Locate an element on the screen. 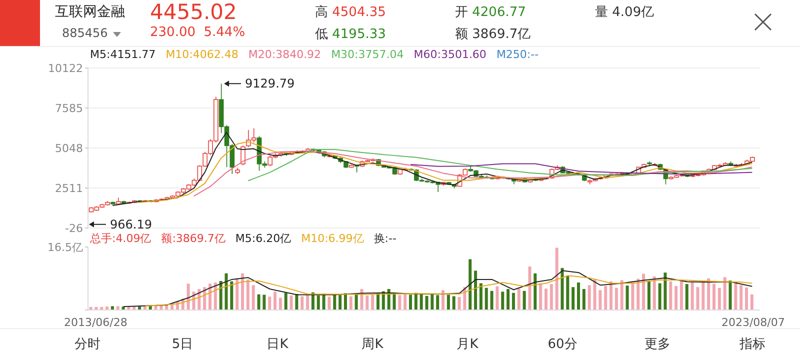  y-tick-label: 5048 is located at coordinates (69, 148).